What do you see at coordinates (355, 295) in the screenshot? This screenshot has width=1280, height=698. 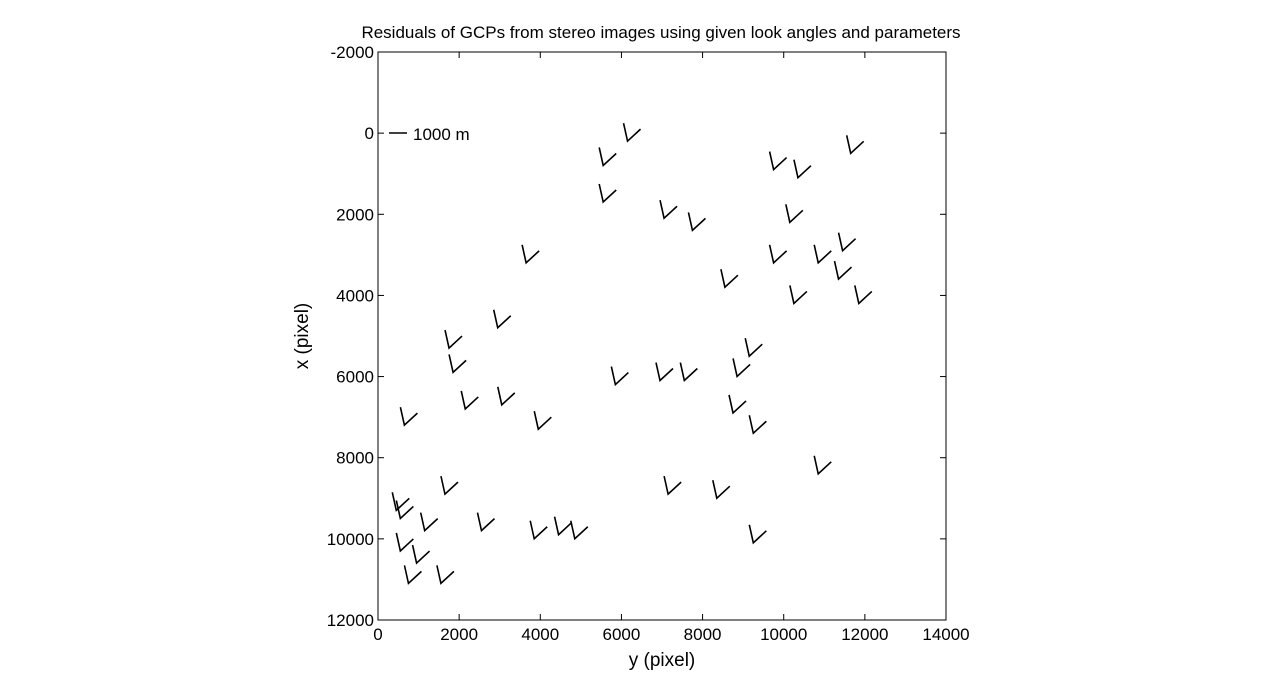 I see `y-tick-label: 4000` at bounding box center [355, 295].